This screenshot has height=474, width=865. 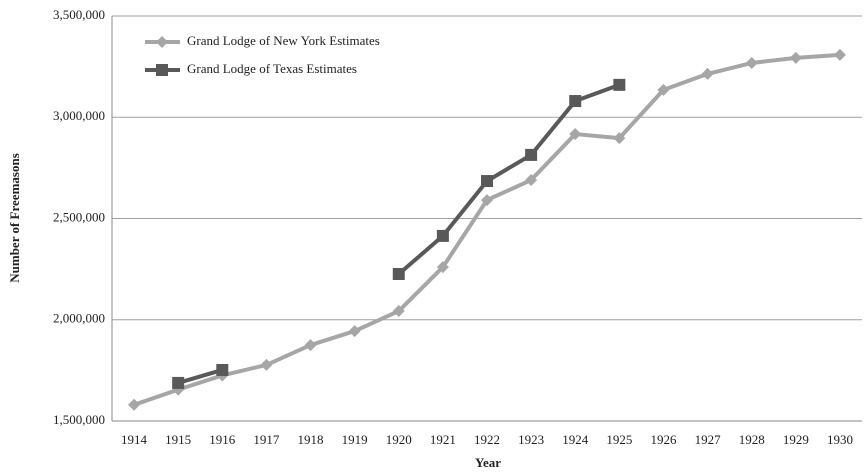 What do you see at coordinates (355, 439) in the screenshot?
I see `x-tick-label: 1919` at bounding box center [355, 439].